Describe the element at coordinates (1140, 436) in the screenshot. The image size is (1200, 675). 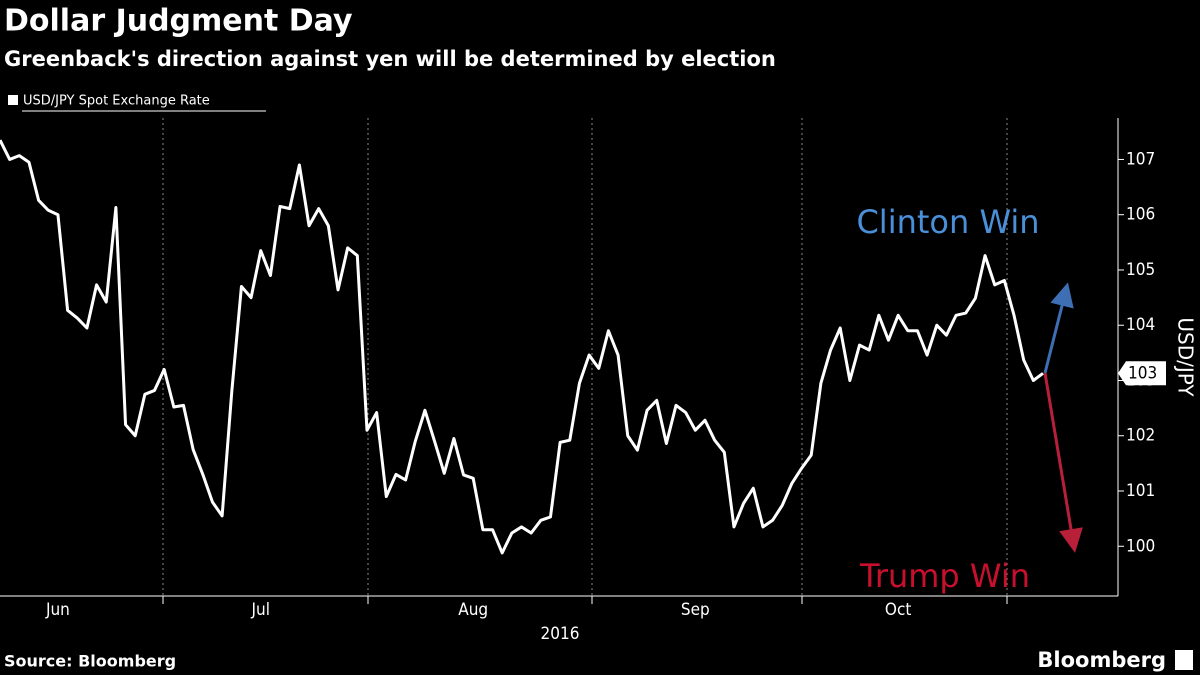
I see `y-tick-label: 102` at that location.